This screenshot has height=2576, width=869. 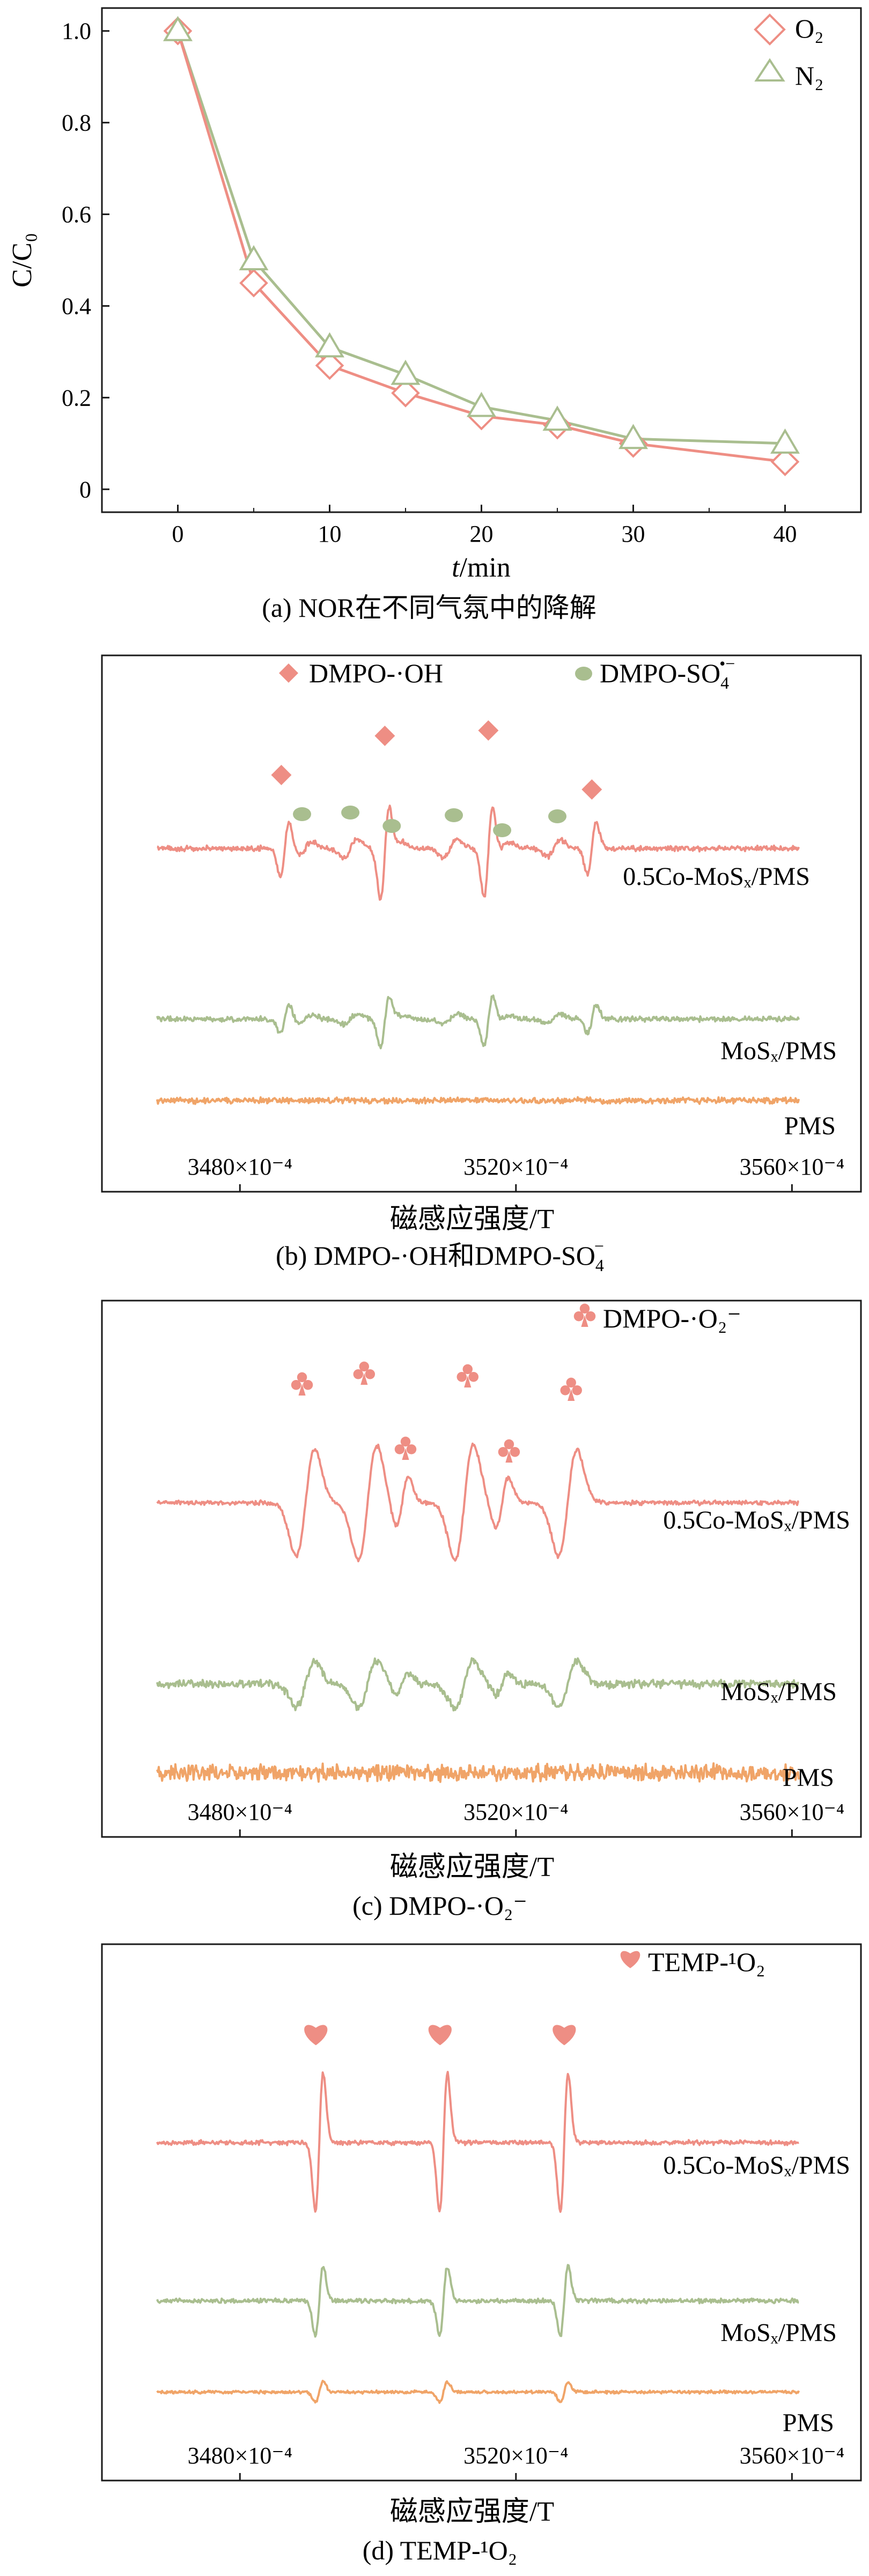 I want to click on panel-d-trace-label-co: 0.5Co-MoSₓ/PMS, so click(x=757, y=2165).